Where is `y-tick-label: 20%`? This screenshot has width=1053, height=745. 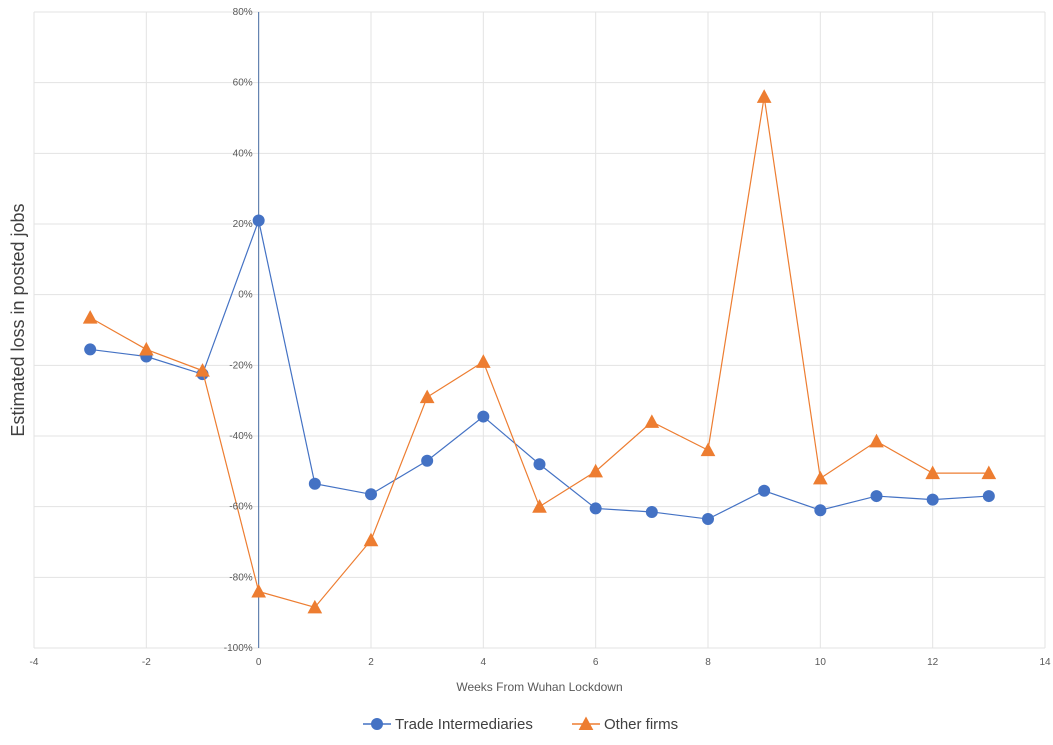 y-tick-label: 20% is located at coordinates (243, 224).